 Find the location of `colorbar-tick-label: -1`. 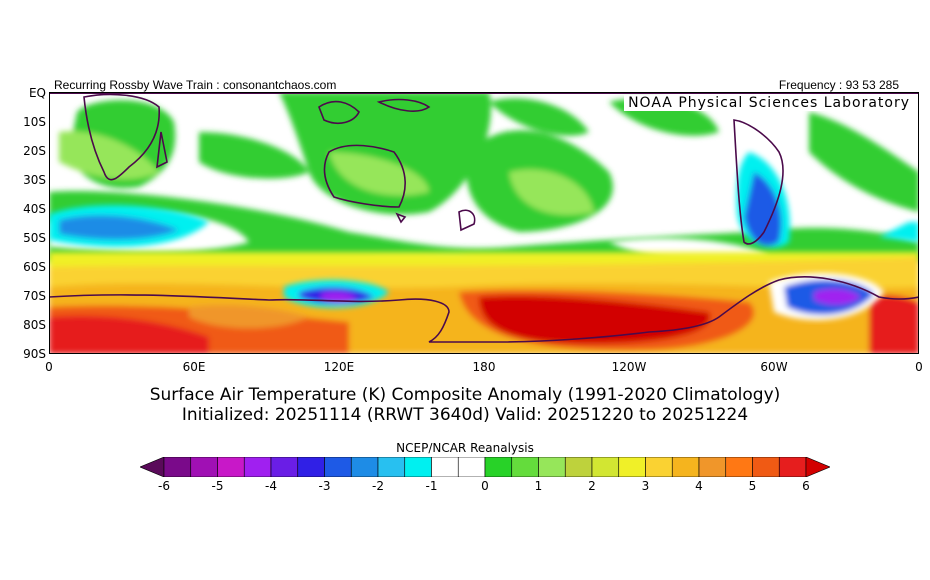

colorbar-tick-label: -1 is located at coordinates (431, 486).